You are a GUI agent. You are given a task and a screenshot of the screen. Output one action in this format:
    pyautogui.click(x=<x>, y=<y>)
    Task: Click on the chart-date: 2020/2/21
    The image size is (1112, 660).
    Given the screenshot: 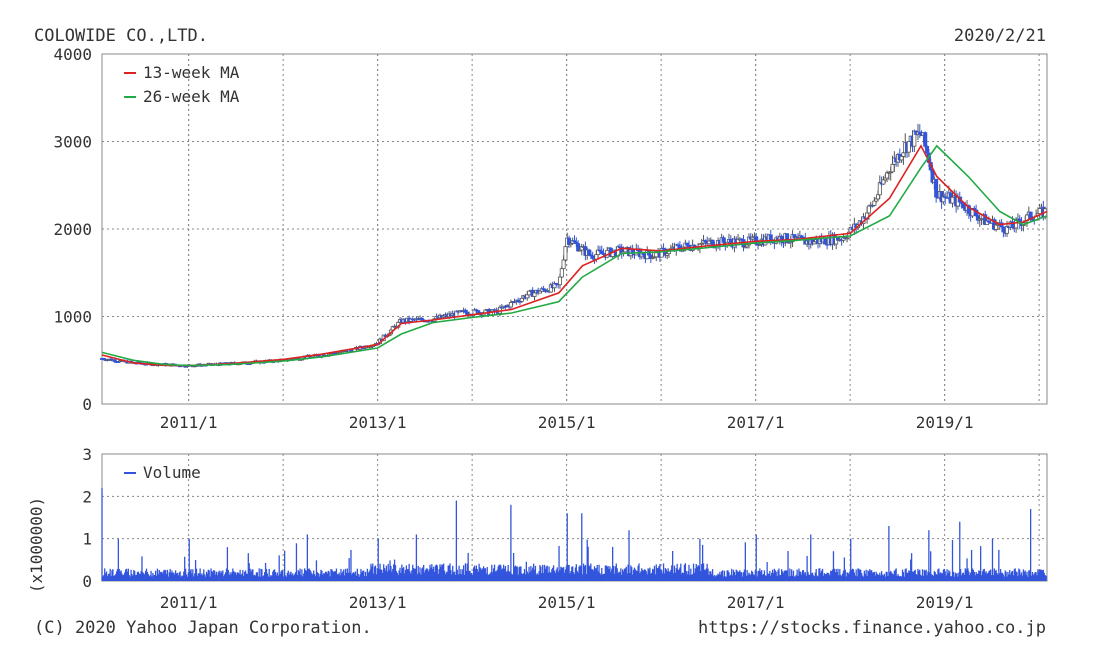 What is the action you would take?
    pyautogui.click(x=999, y=36)
    